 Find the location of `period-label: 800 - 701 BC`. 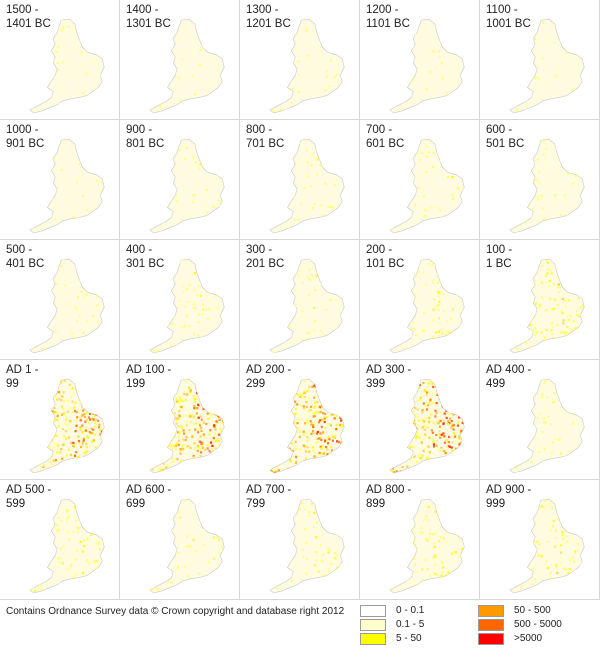

period-label: 800 - 701 BC is located at coordinates (265, 137).